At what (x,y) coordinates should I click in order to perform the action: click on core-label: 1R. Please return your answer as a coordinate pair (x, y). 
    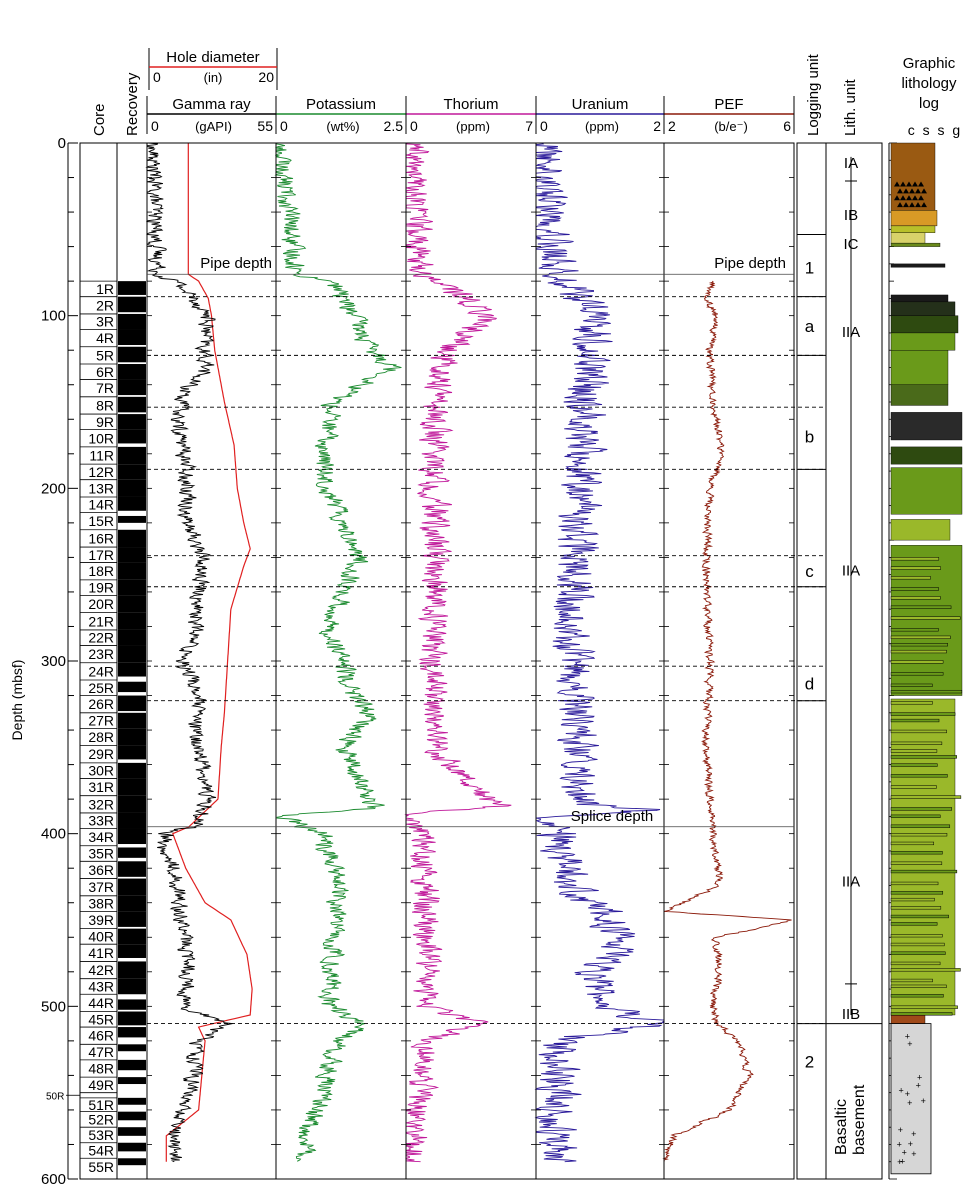
    Looking at the image, I should click on (105, 289).